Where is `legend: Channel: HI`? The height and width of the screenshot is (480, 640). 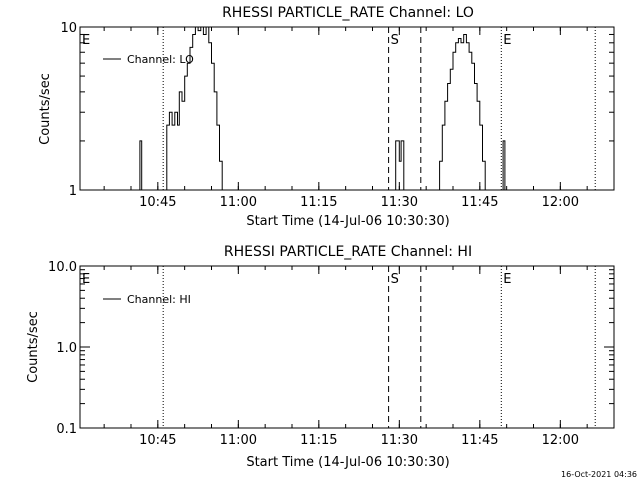
legend: Channel: HI is located at coordinates (147, 299).